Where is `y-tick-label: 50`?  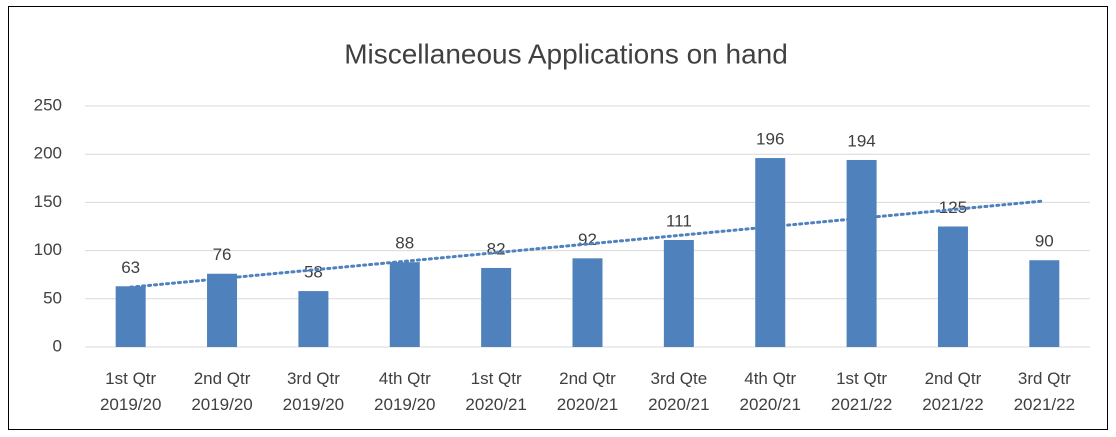 y-tick-label: 50 is located at coordinates (52, 297).